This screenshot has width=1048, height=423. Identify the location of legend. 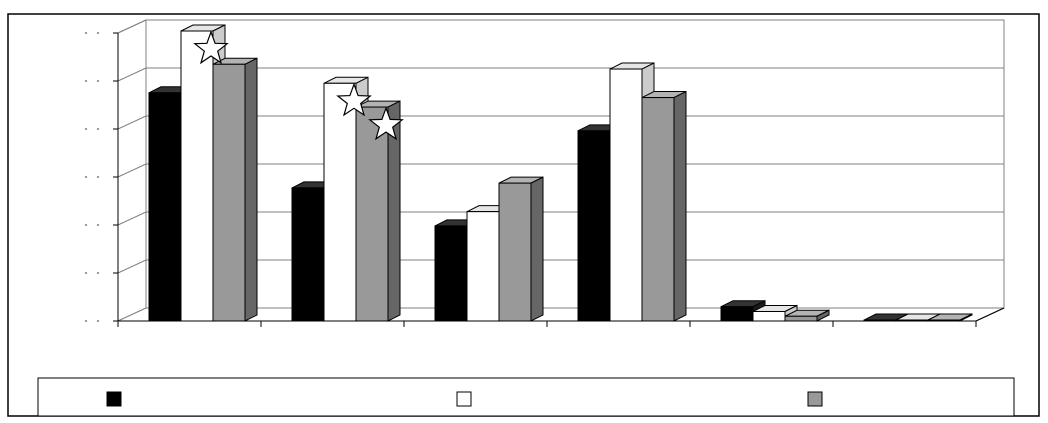
(526, 397).